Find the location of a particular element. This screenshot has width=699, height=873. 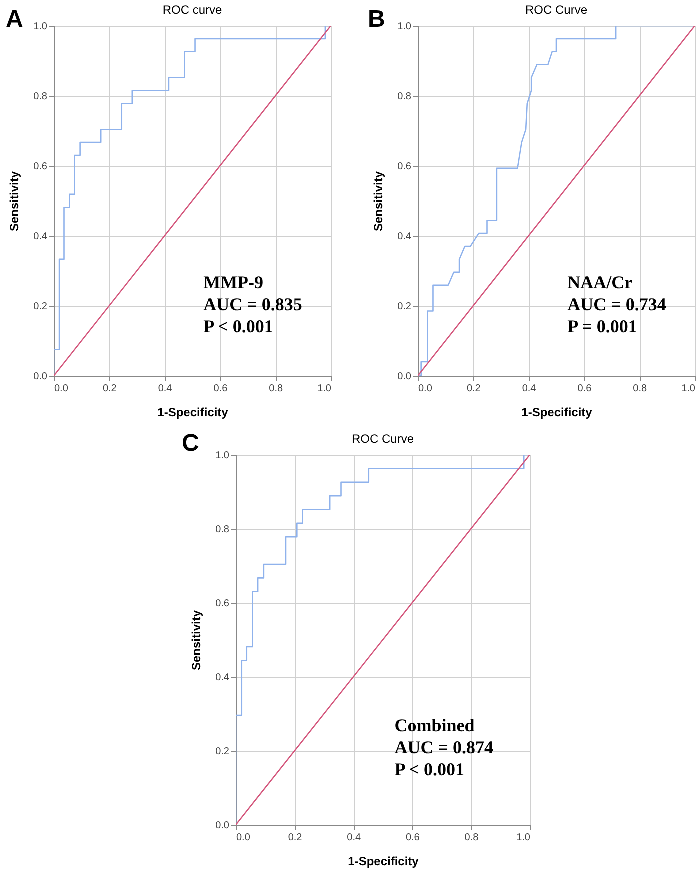

annotation: AUC = 0.874 is located at coordinates (444, 748).